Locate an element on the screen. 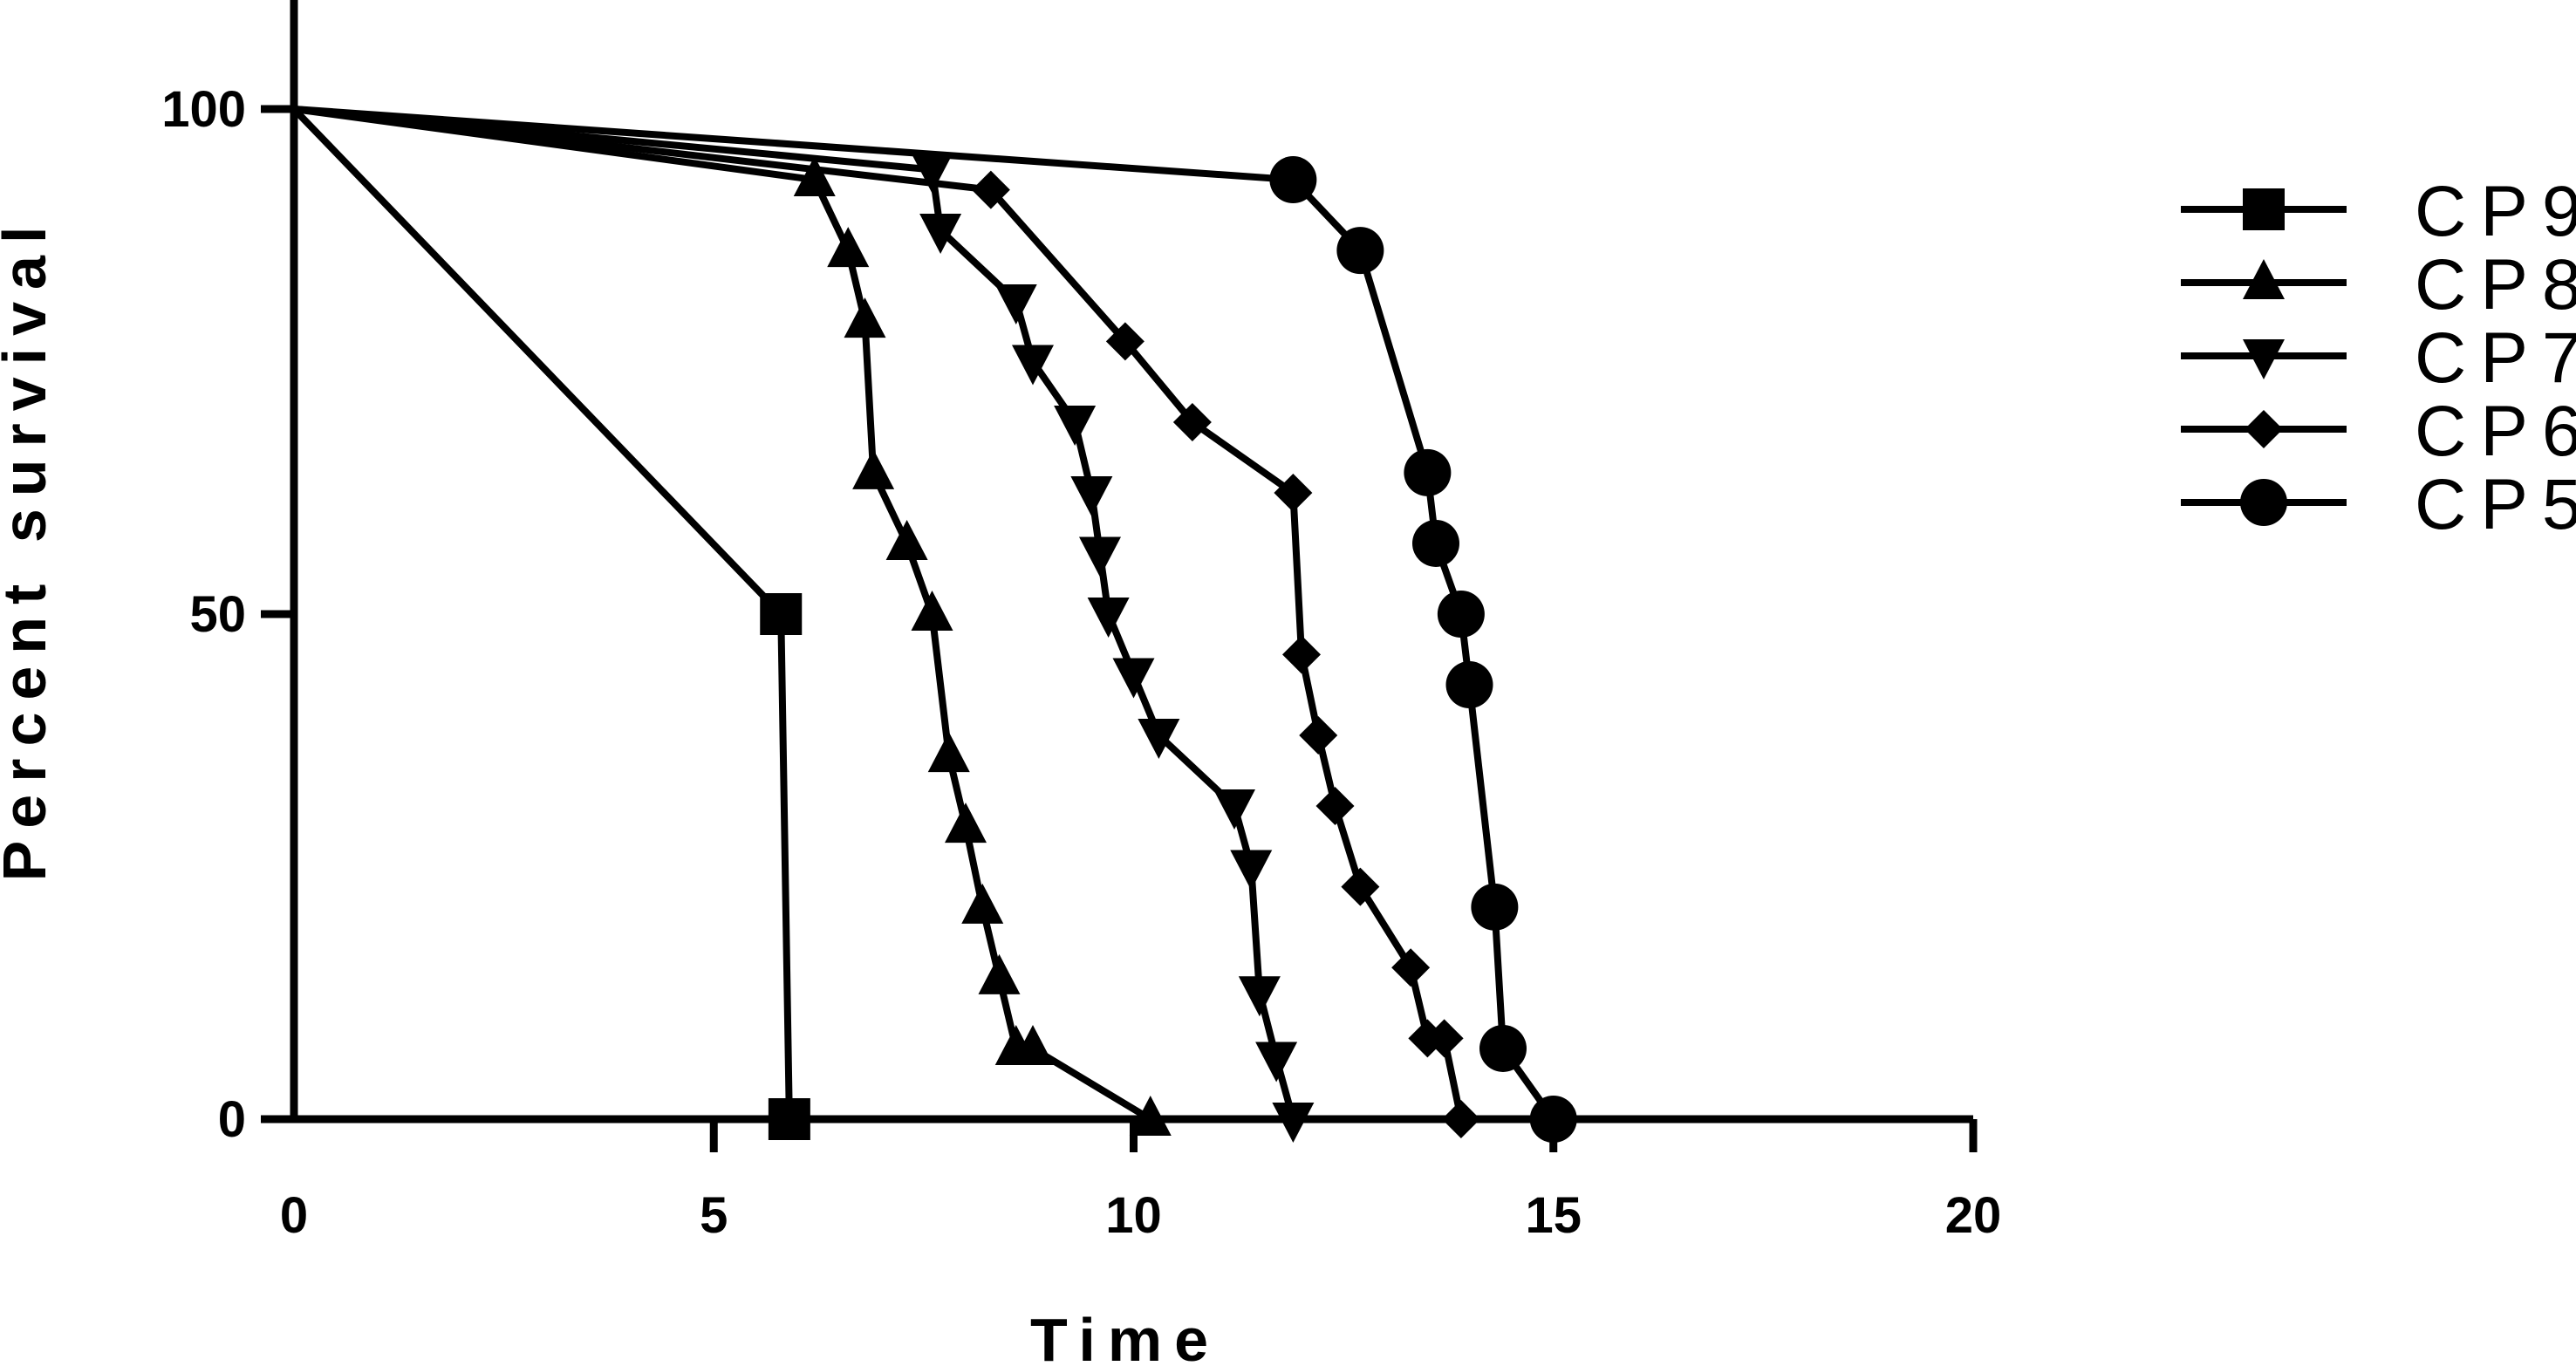  legend-label: CP8 is located at coordinates (2495, 284).